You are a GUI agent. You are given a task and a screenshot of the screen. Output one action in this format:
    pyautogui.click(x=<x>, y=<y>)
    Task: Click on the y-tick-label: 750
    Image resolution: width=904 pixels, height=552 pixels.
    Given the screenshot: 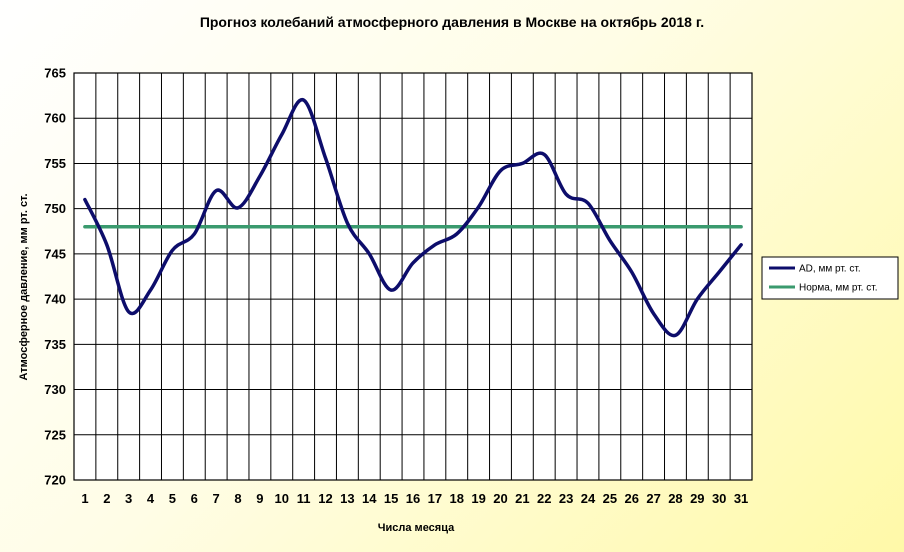 What is the action you would take?
    pyautogui.click(x=55, y=208)
    